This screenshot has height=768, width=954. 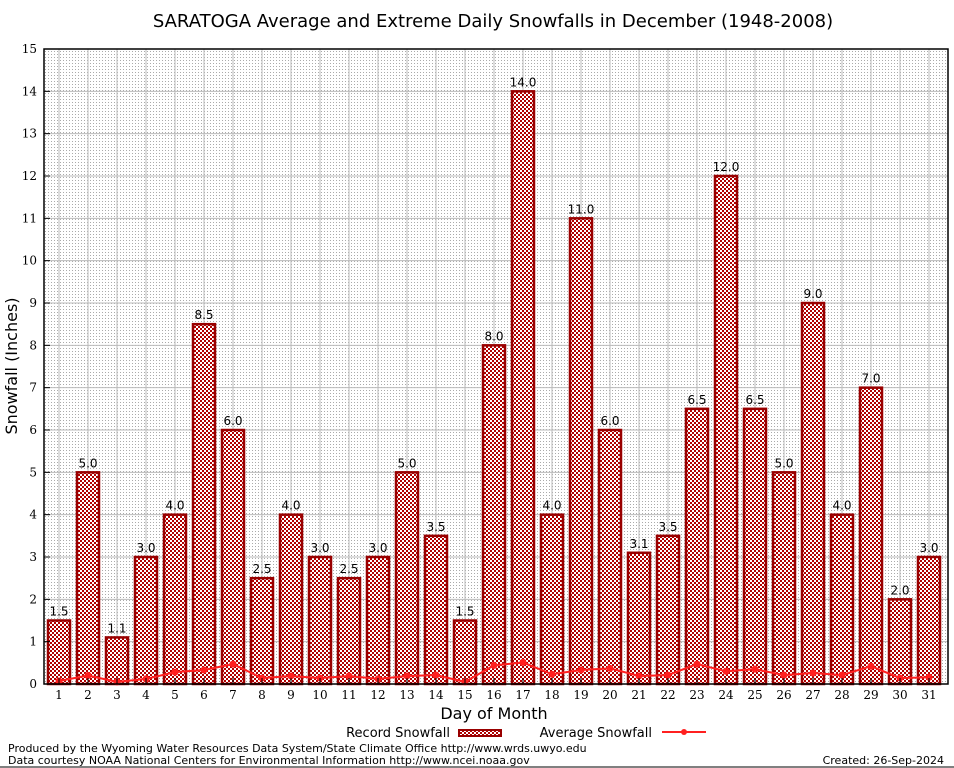 I want to click on bar-value-label: 3.0, so click(x=145, y=548).